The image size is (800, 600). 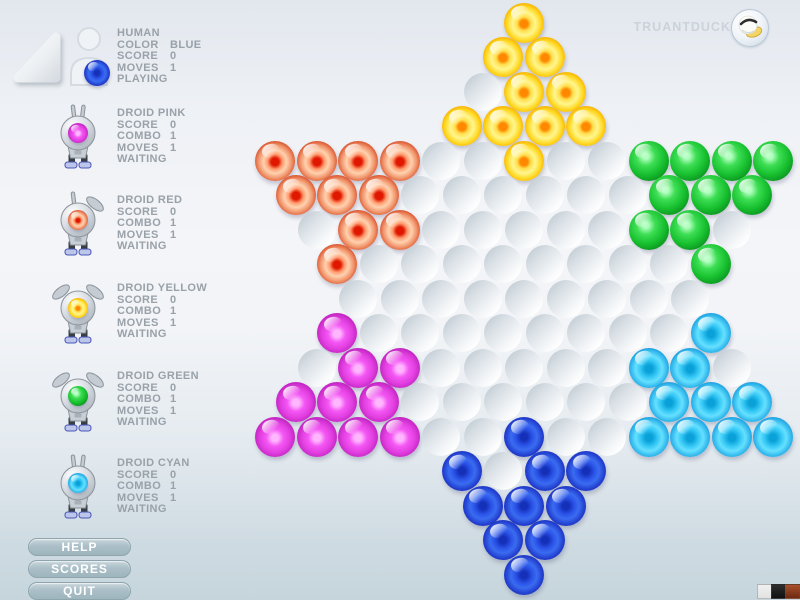 I want to click on help-button: HELP, so click(x=79, y=547).